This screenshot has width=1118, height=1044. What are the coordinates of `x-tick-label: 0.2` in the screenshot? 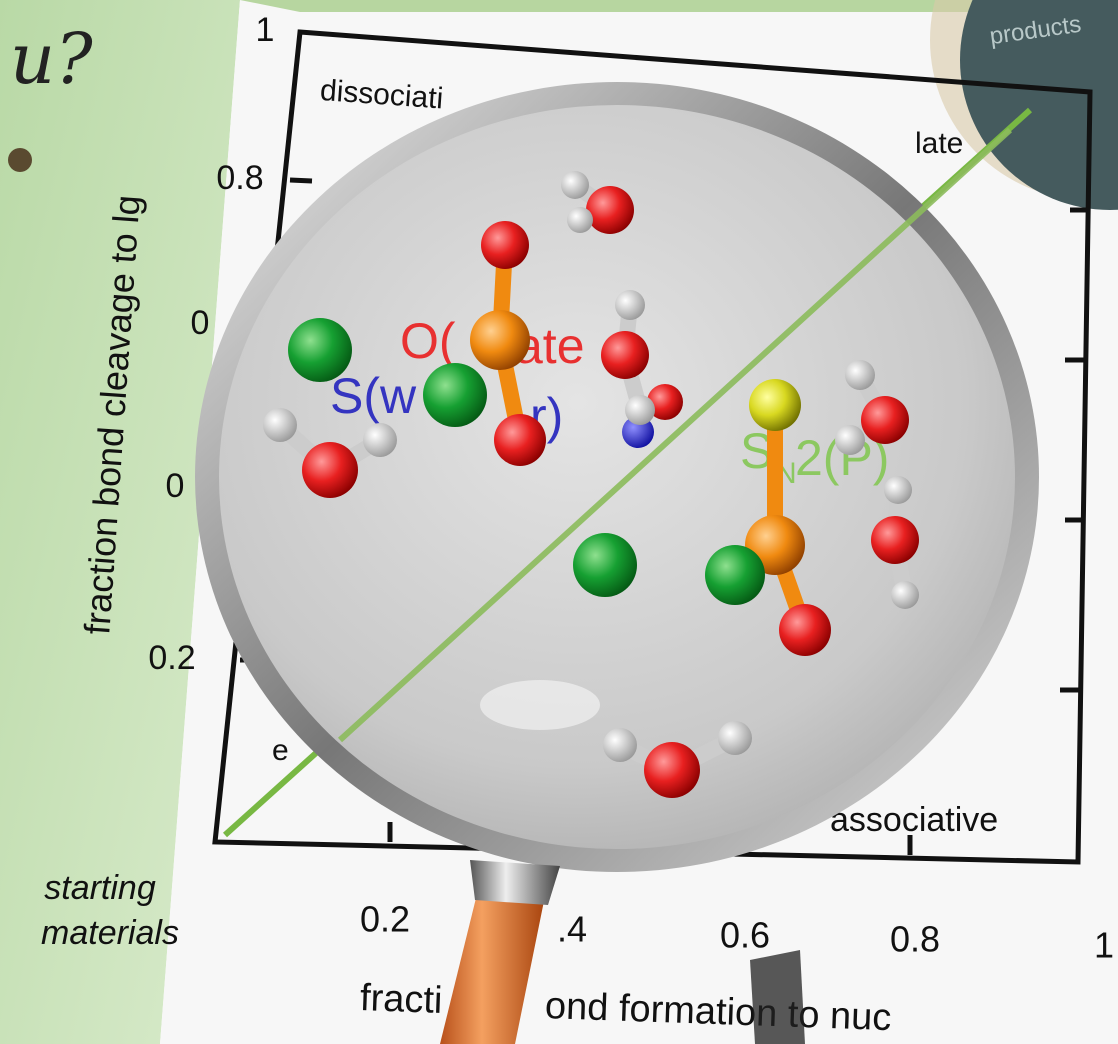 It's located at (385, 919).